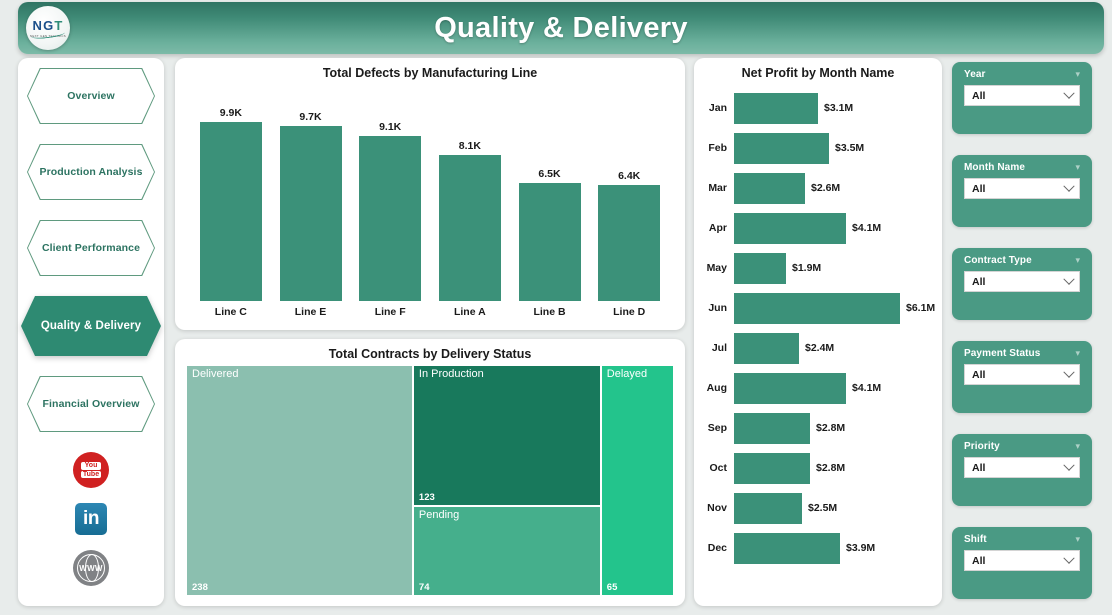  I want to click on bar-column: 6.4K Line D, so click(629, 205).